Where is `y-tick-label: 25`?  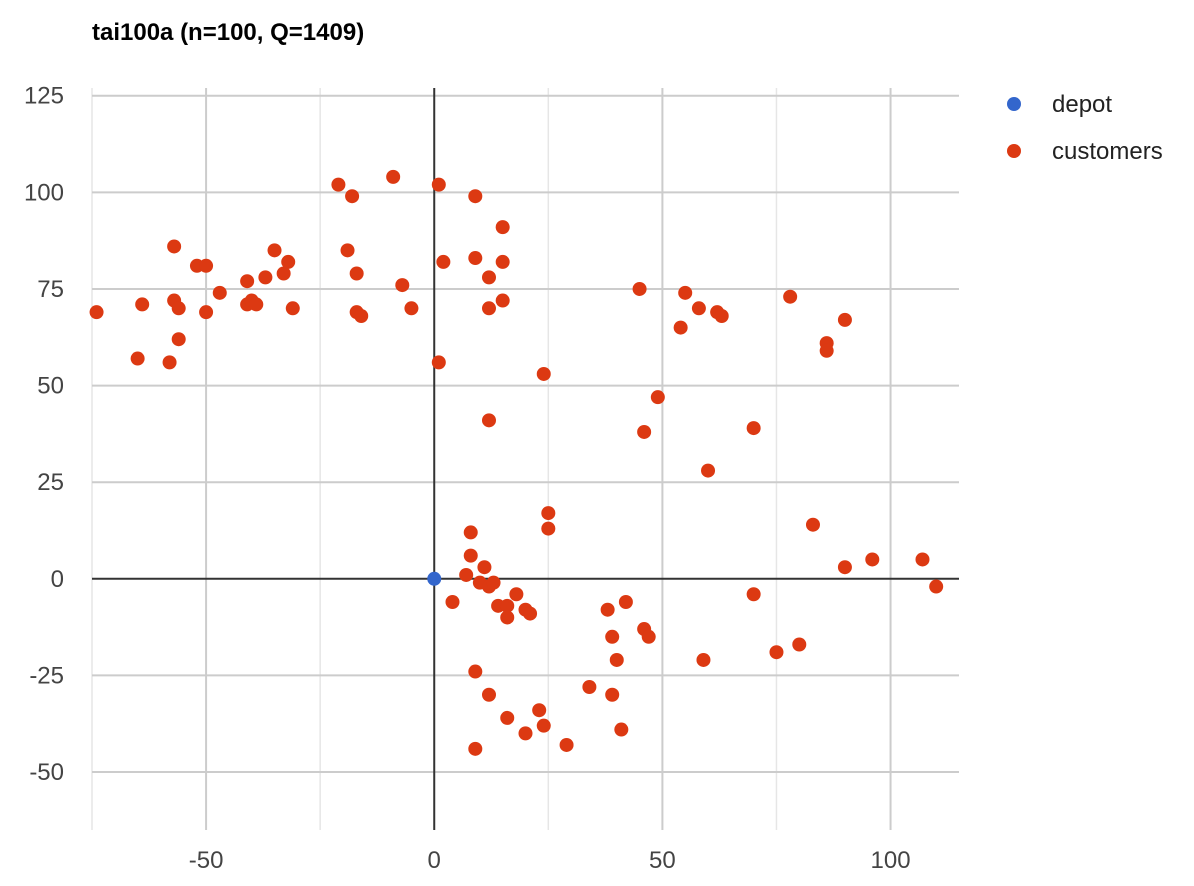
y-tick-label: 25 is located at coordinates (50, 482).